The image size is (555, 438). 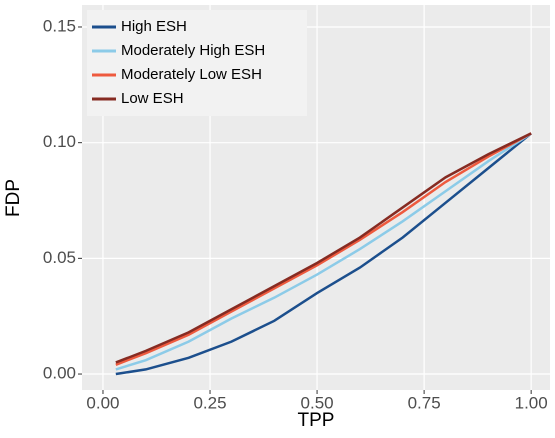 I want to click on x-tick-label: 0.75, so click(x=424, y=402).